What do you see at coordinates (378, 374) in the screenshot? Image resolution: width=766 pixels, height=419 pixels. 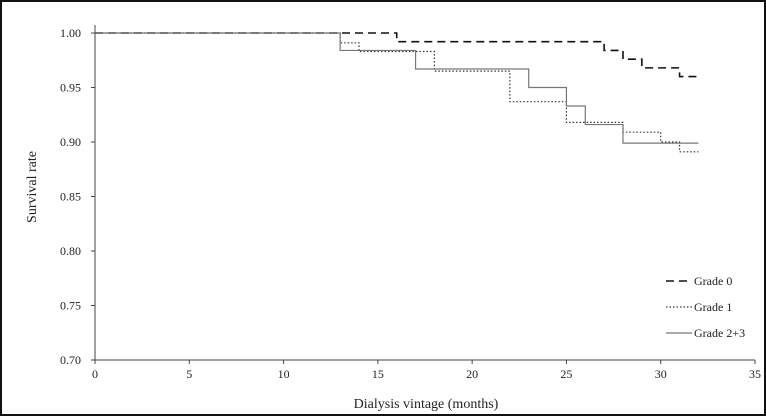 I see `x-tick-label: 15` at bounding box center [378, 374].